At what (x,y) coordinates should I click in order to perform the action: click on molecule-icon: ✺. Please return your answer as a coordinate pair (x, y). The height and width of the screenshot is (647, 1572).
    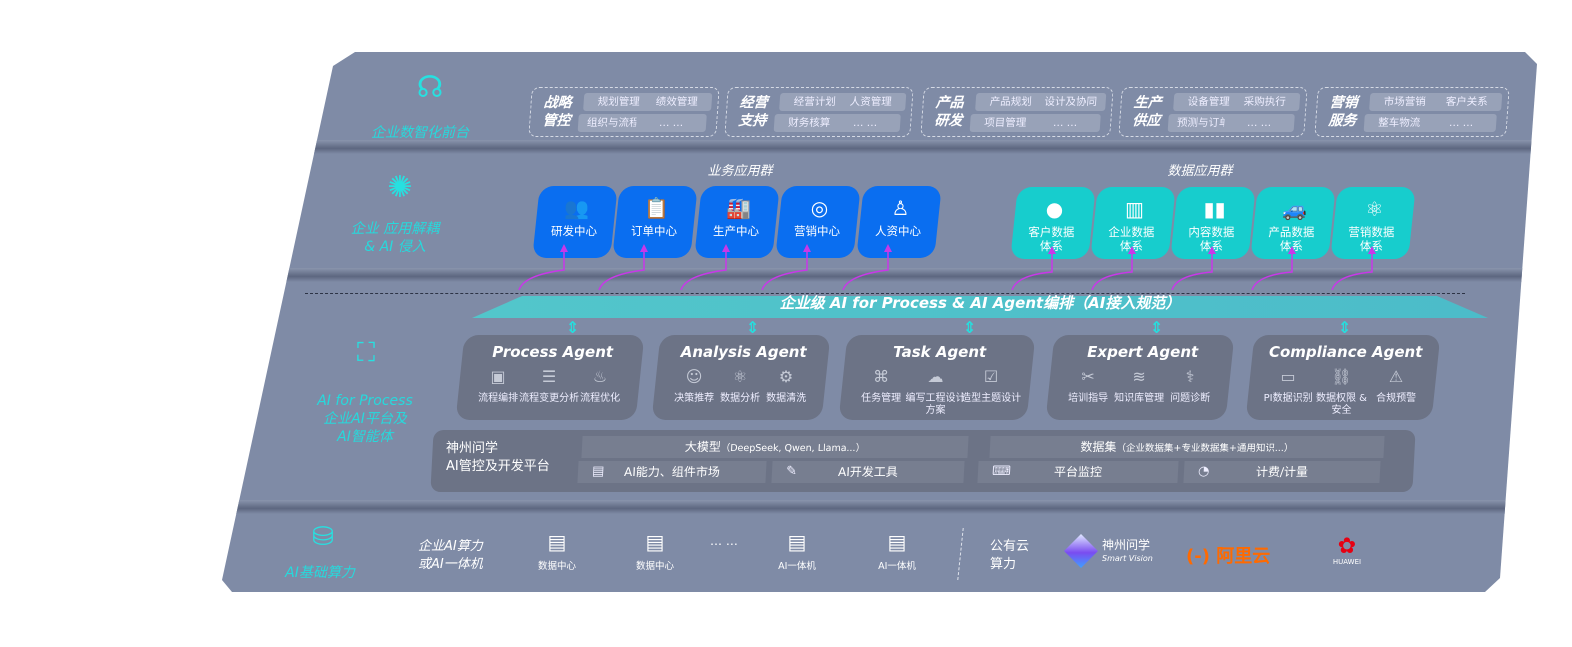
    Looking at the image, I should click on (400, 187).